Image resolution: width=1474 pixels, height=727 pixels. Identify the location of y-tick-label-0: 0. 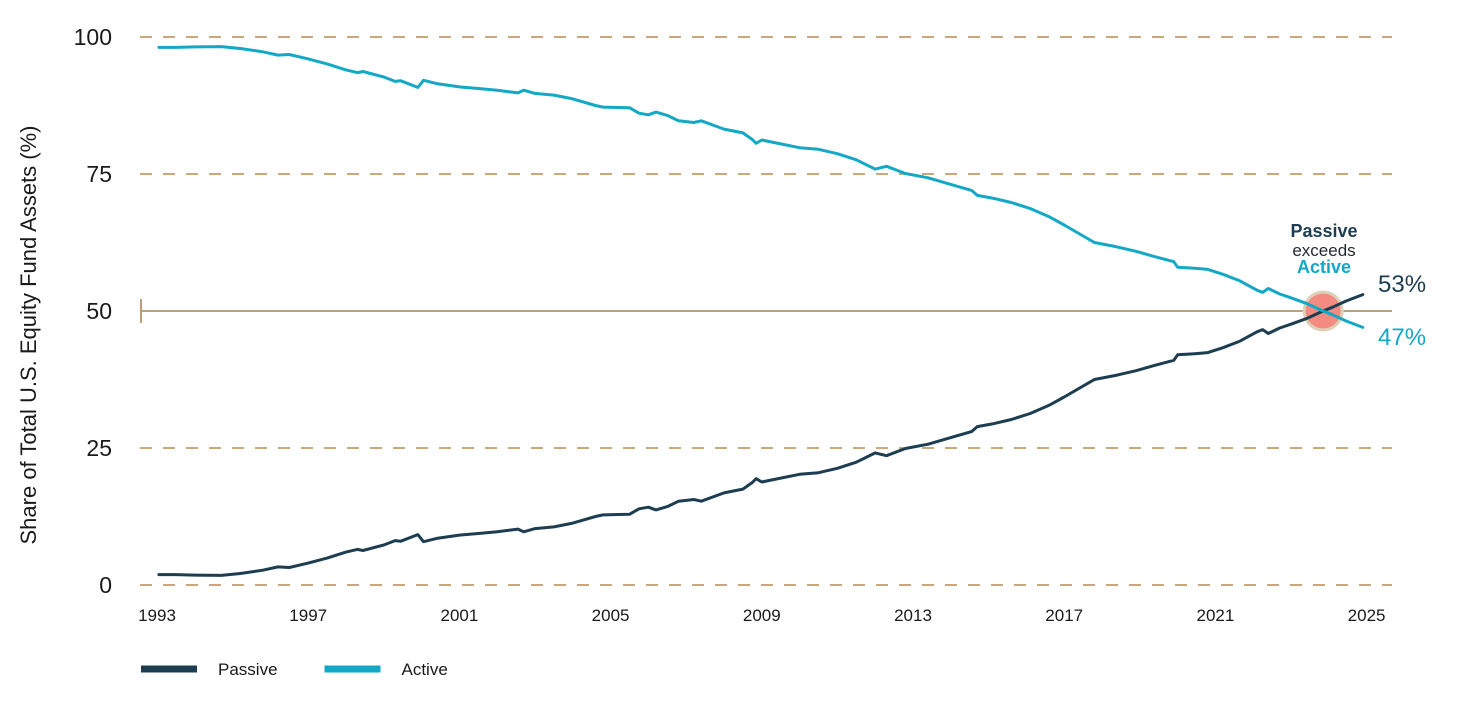
(105, 585).